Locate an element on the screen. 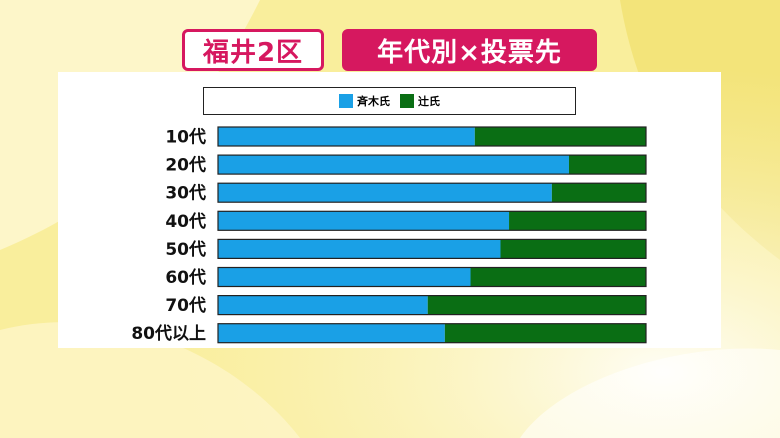  chart-legend: 斉木氏 辻氏 is located at coordinates (389, 101).